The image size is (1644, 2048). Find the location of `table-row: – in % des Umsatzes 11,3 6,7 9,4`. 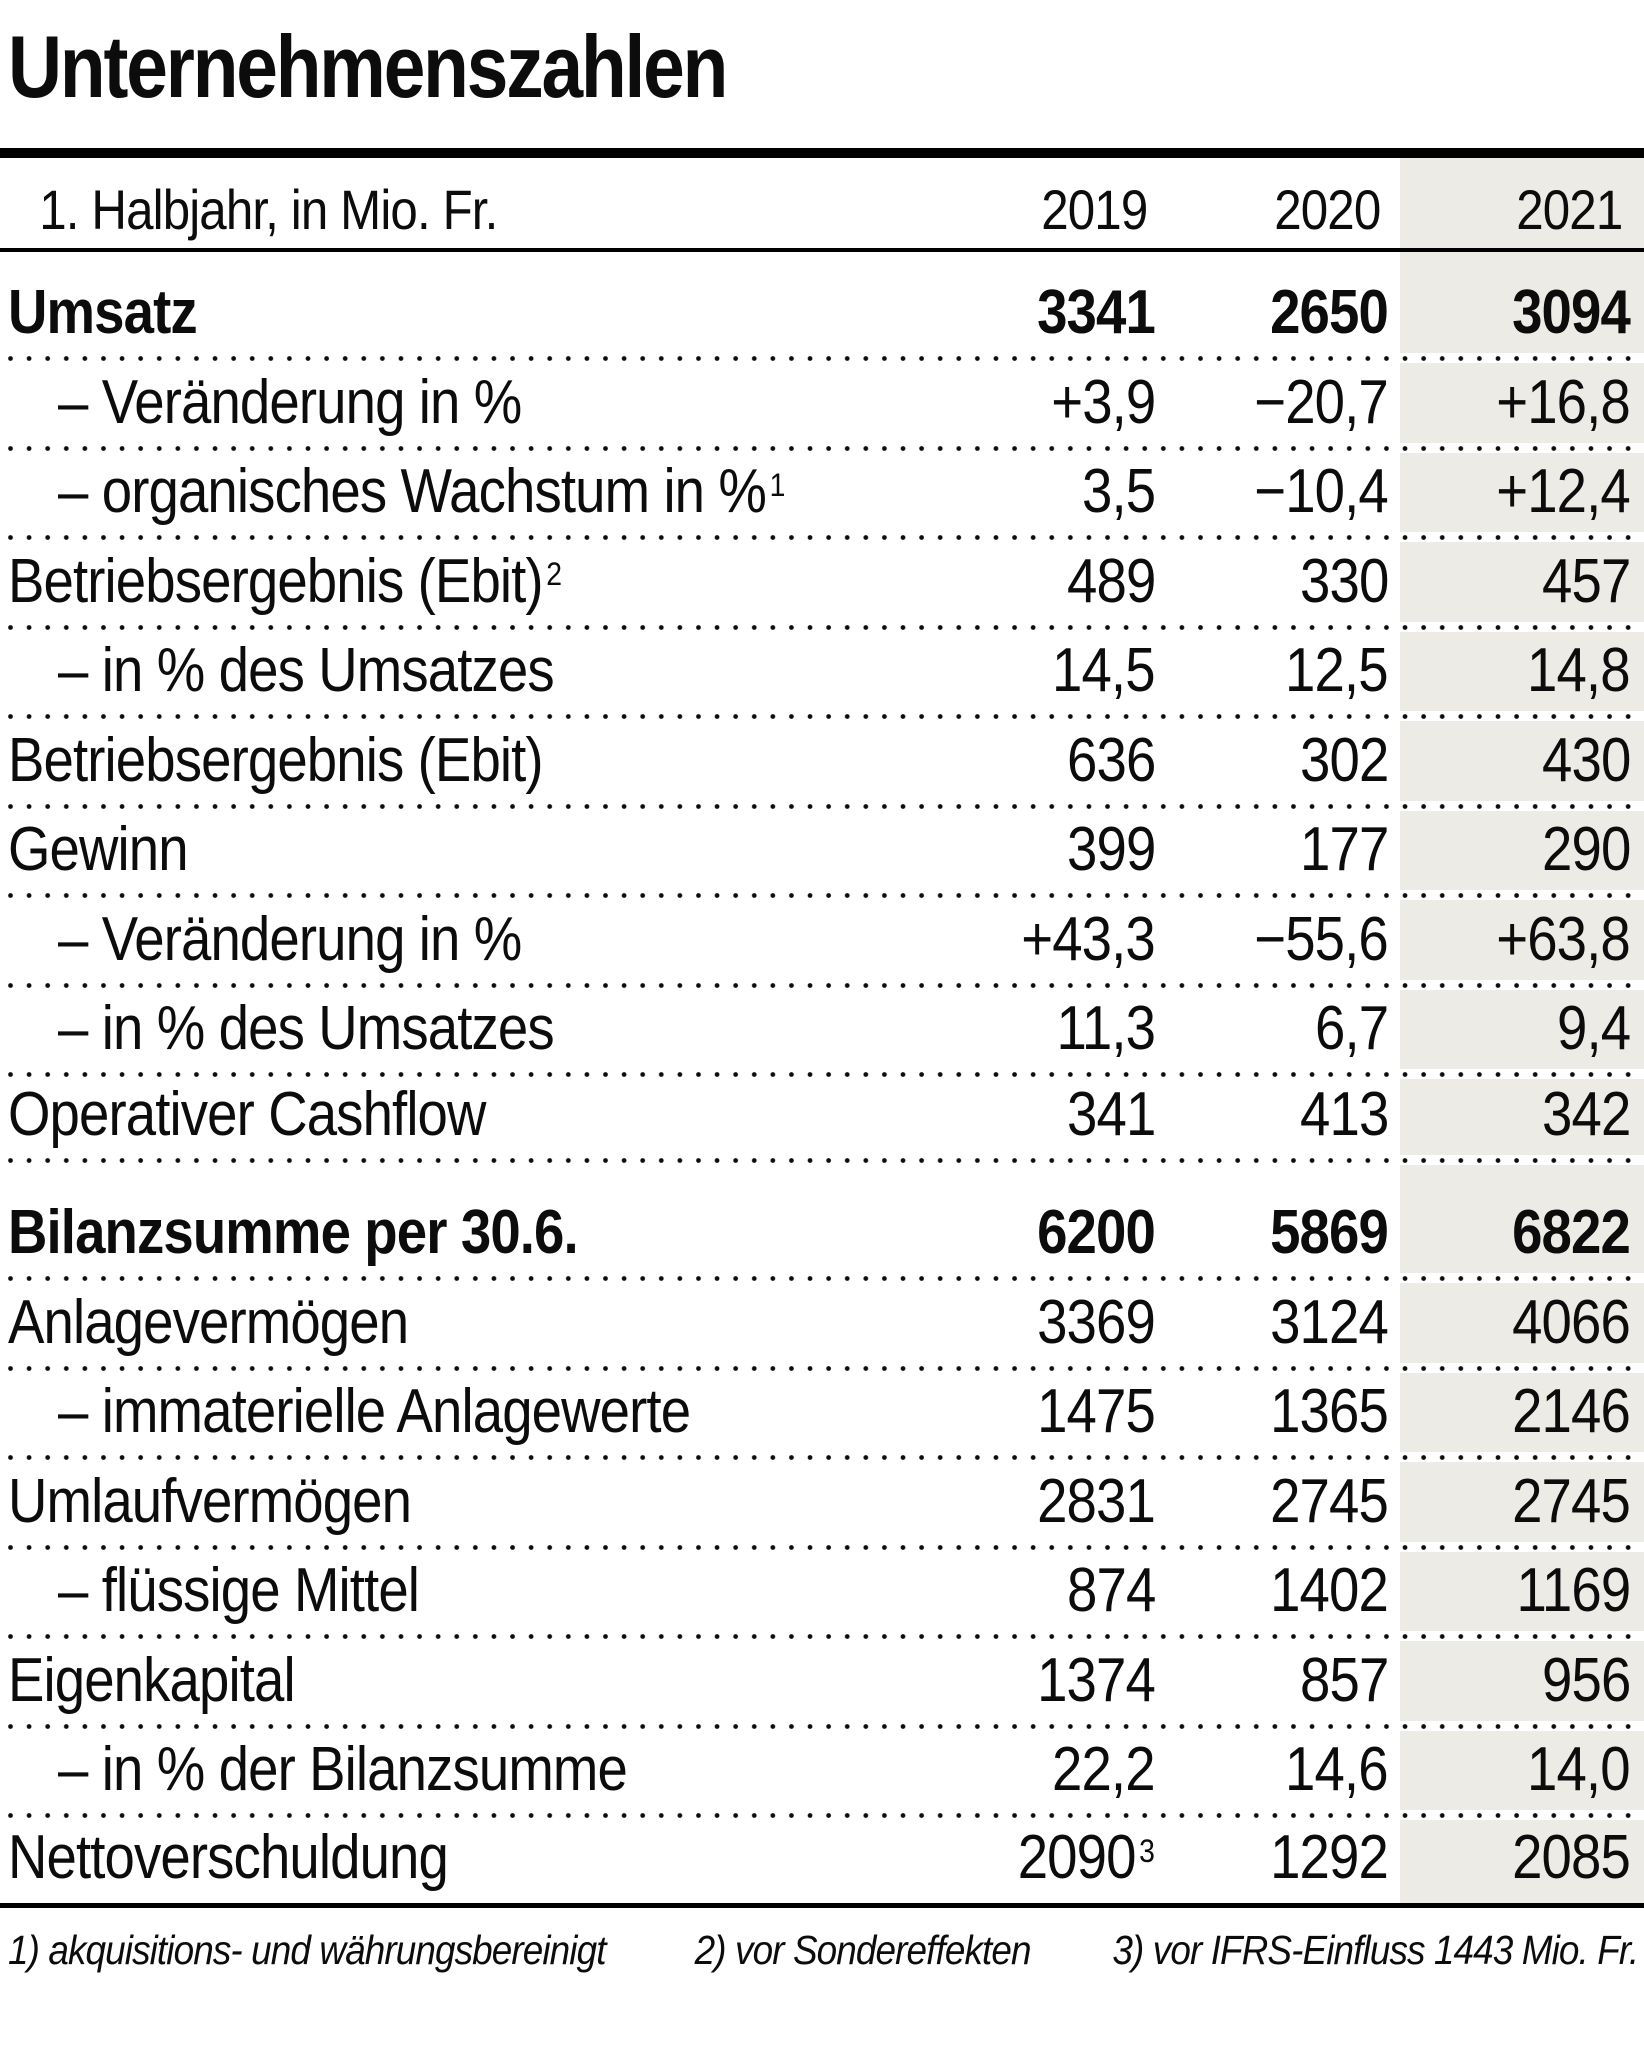

table-row: – in % des Umsatzes 11,3 6,7 9,4 is located at coordinates (822, 1032).